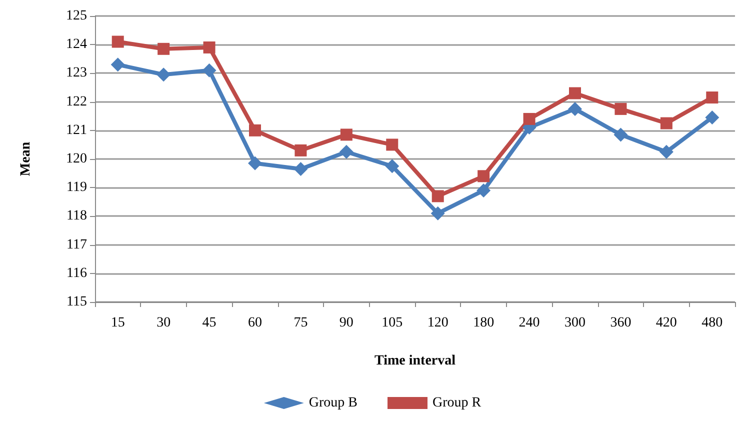 The height and width of the screenshot is (423, 745). I want to click on x-tick-label: 420, so click(666, 323).